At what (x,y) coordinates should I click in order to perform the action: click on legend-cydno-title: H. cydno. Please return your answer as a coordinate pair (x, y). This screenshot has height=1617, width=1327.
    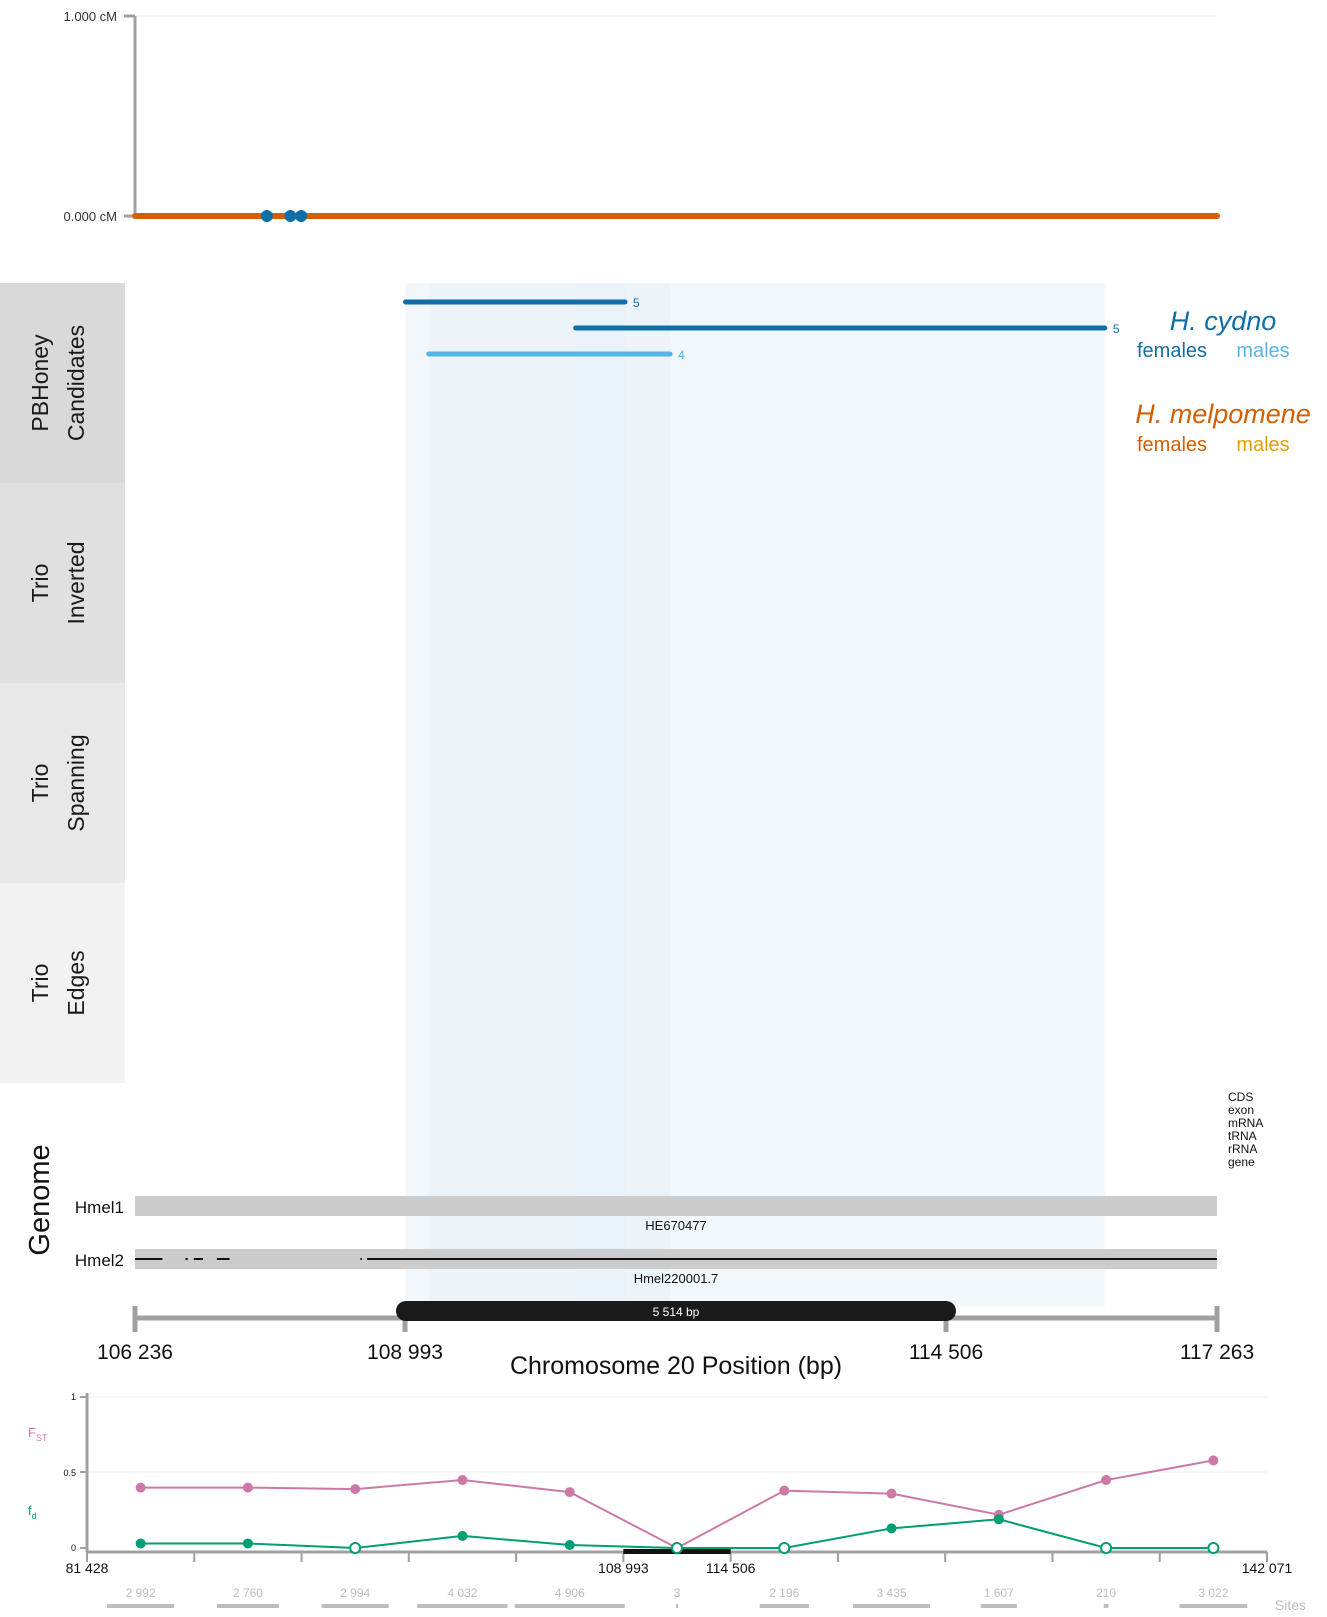
    Looking at the image, I should click on (1223, 321).